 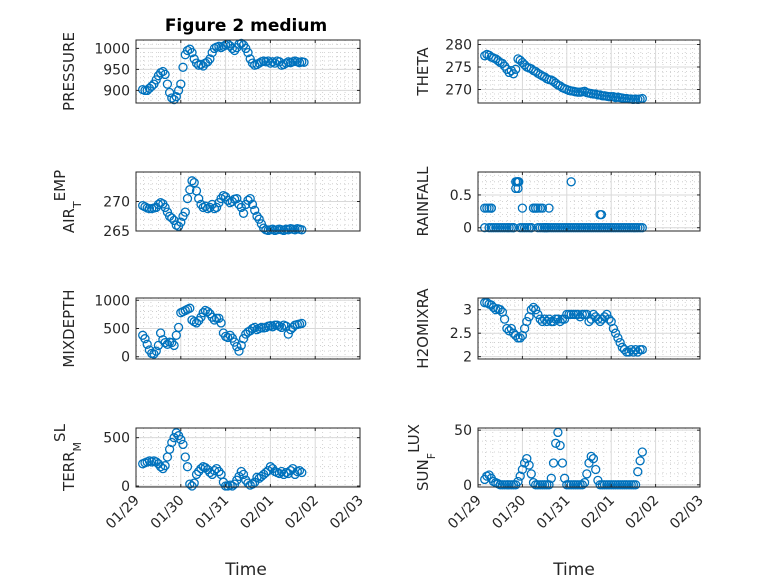 I want to click on y-tick-label: 500, so click(x=116, y=439).